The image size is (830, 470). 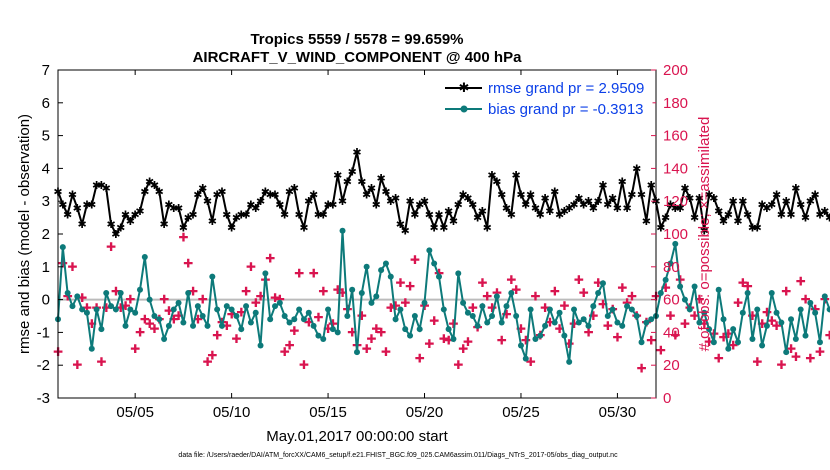 What do you see at coordinates (671, 365) in the screenshot?
I see `y-right-tick-label: 20` at bounding box center [671, 365].